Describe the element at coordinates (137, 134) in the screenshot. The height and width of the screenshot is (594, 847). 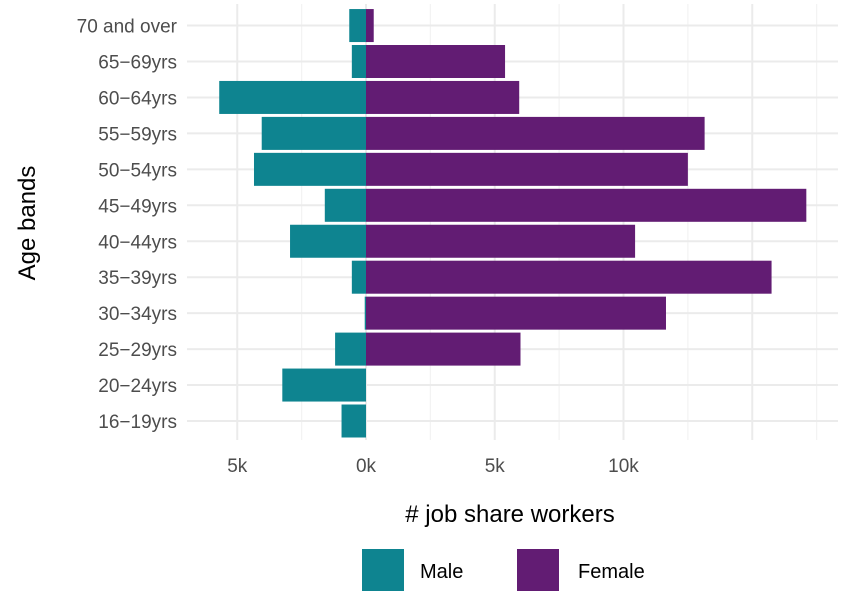
I see `y-tick-label: 55−59yrs` at that location.